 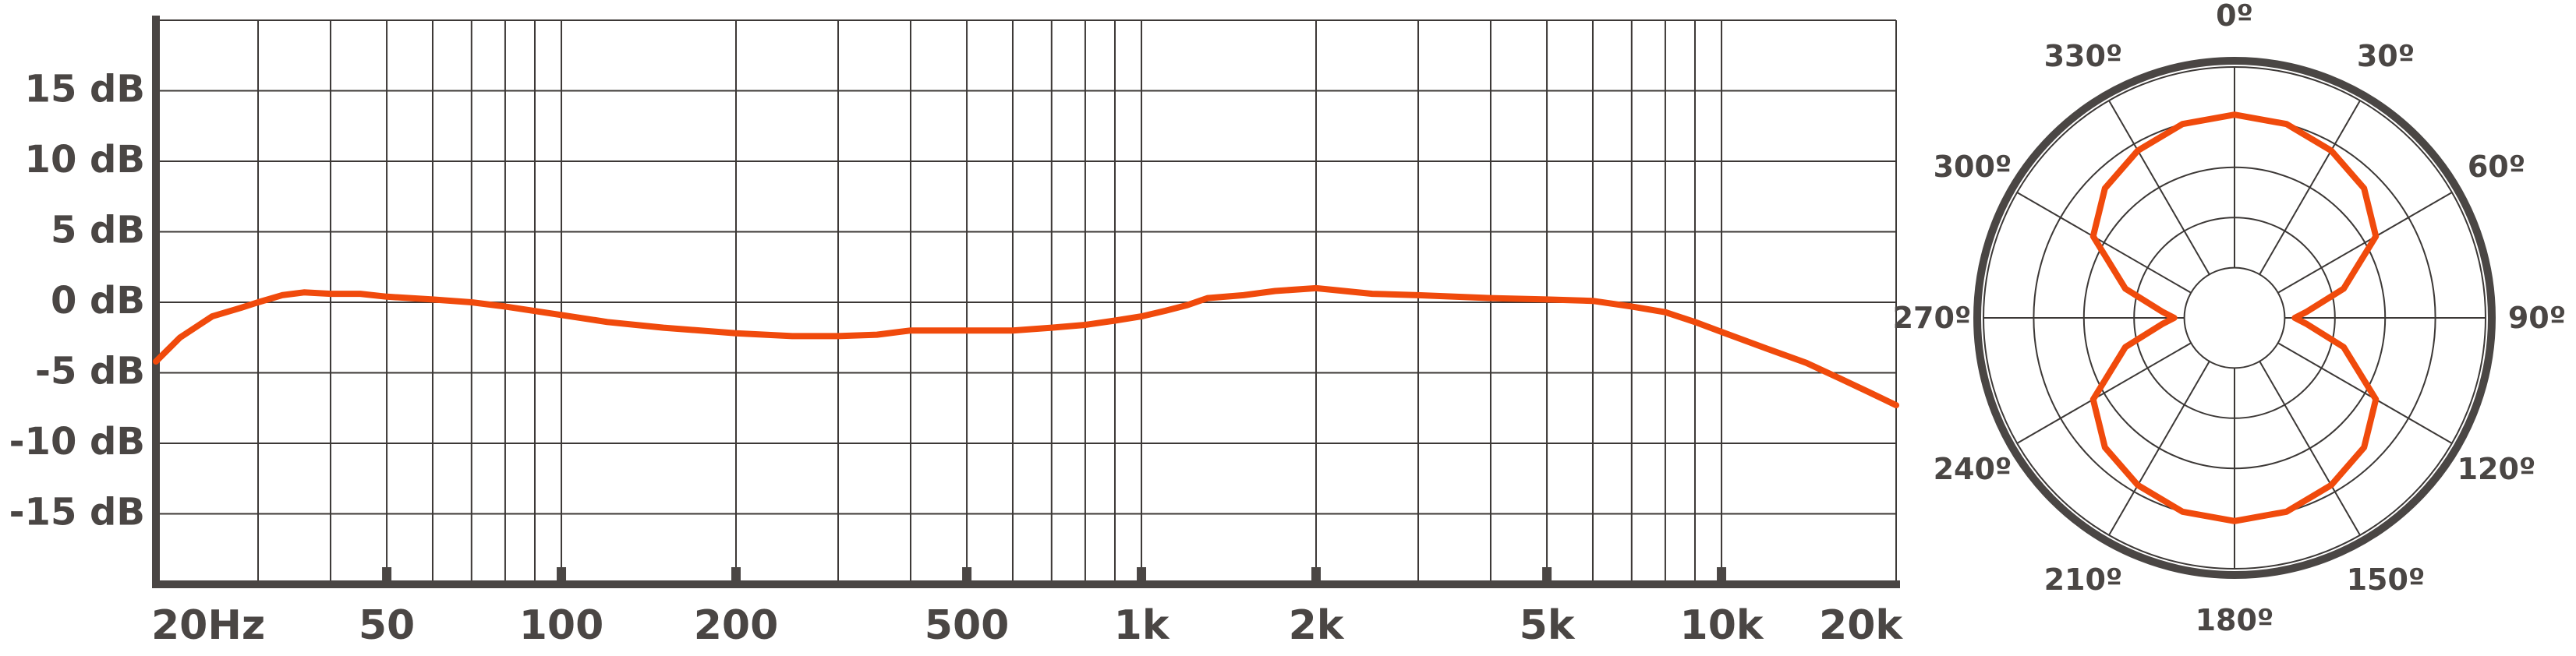 What do you see at coordinates (85, 160) in the screenshot?
I see `fr-y-tick-label: 10 dB` at bounding box center [85, 160].